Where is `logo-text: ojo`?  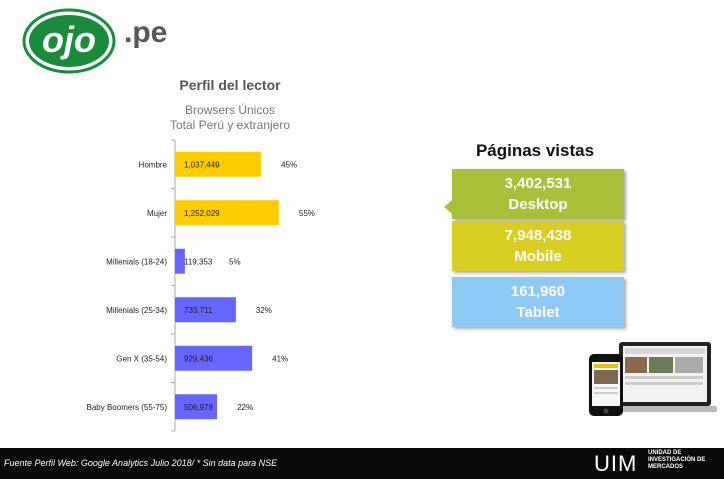 logo-text: ojo is located at coordinates (69, 39).